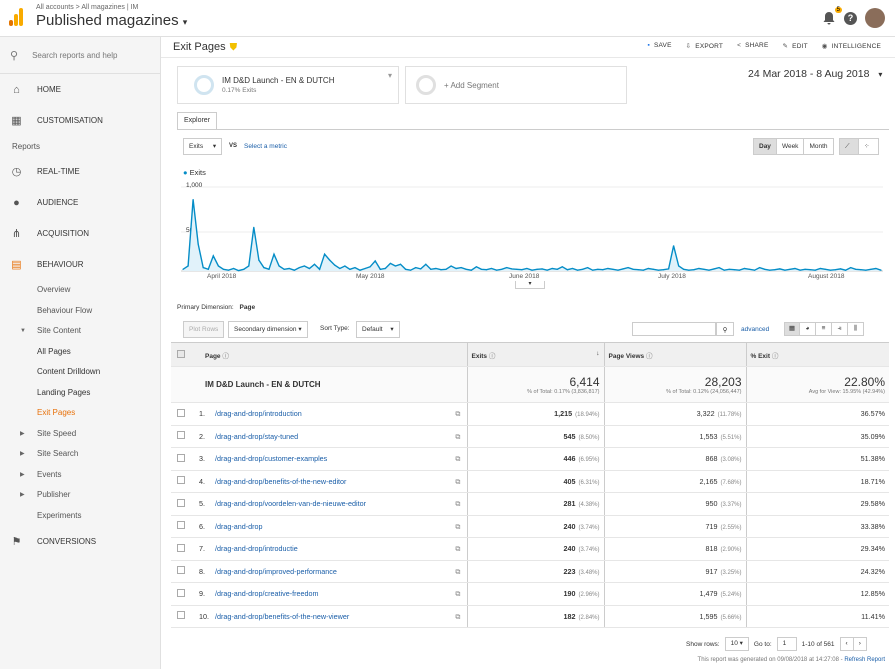 The width and height of the screenshot is (895, 669). Describe the element at coordinates (674, 329) in the screenshot. I see `table-search-input` at that location.